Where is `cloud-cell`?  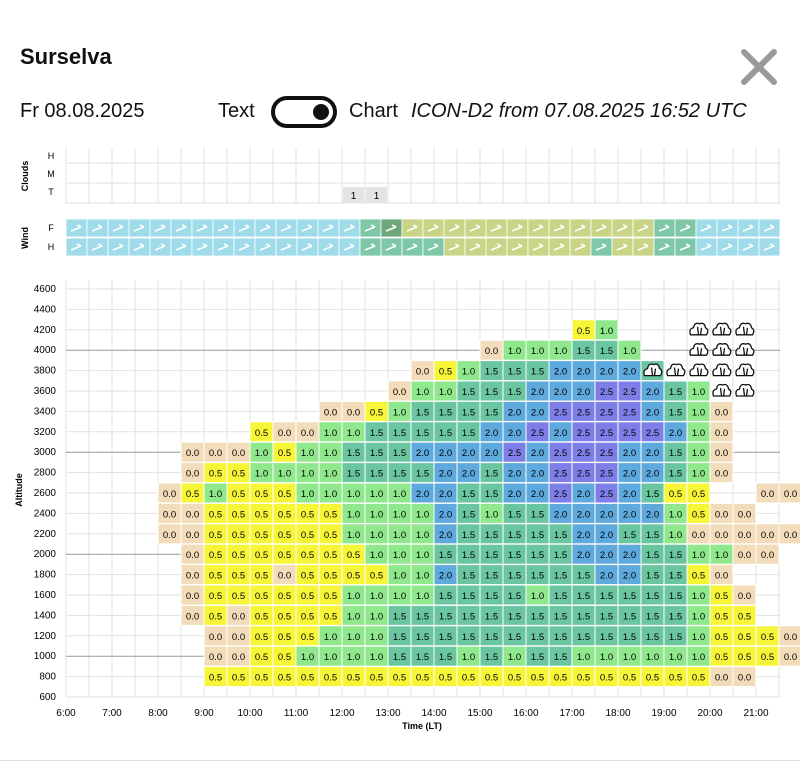
cloud-cell is located at coordinates (376, 195).